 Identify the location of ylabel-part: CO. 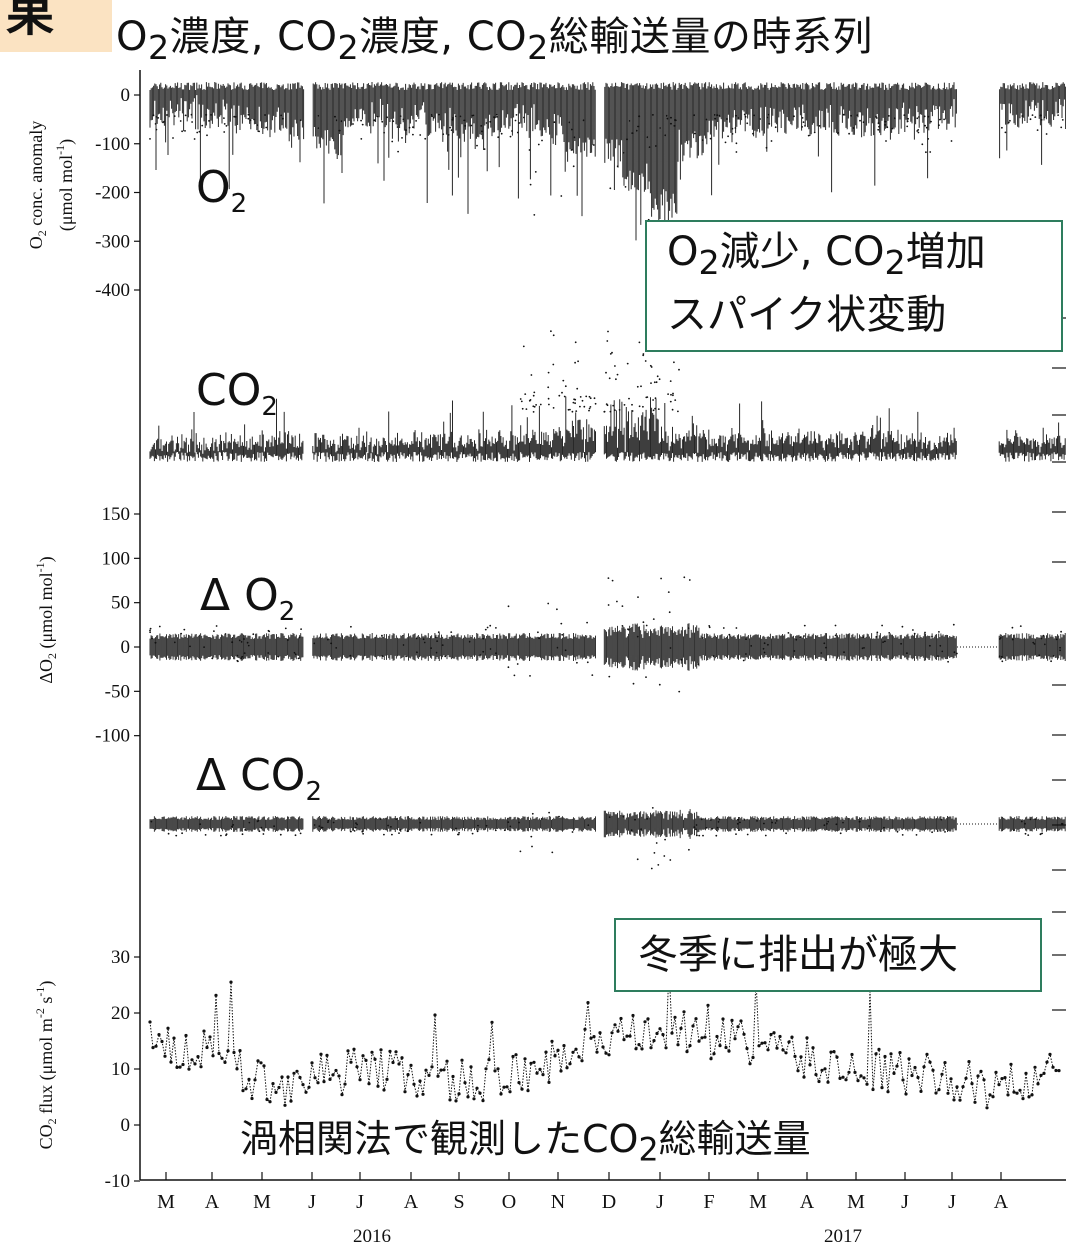
(46, 1136).